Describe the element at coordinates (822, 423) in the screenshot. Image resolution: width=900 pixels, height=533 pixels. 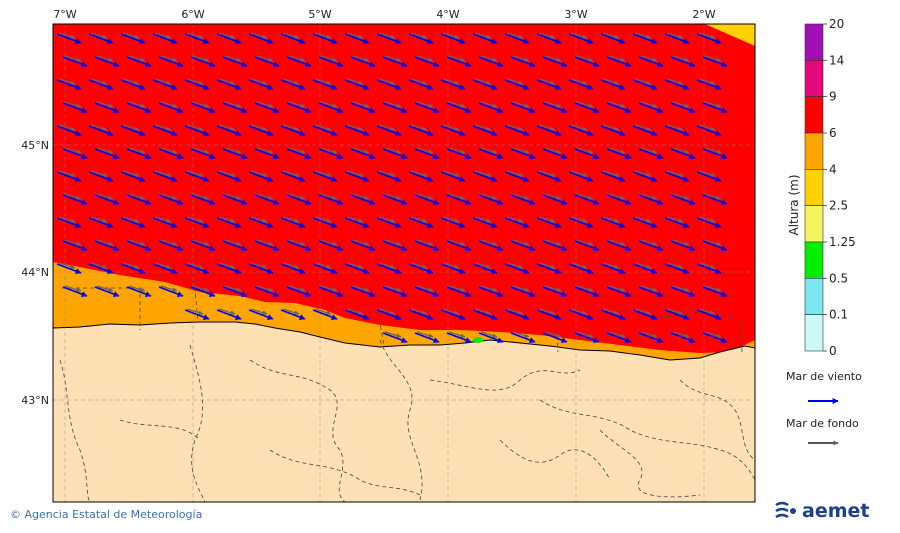
I see `swell-legend-label: Mar de fondo` at that location.